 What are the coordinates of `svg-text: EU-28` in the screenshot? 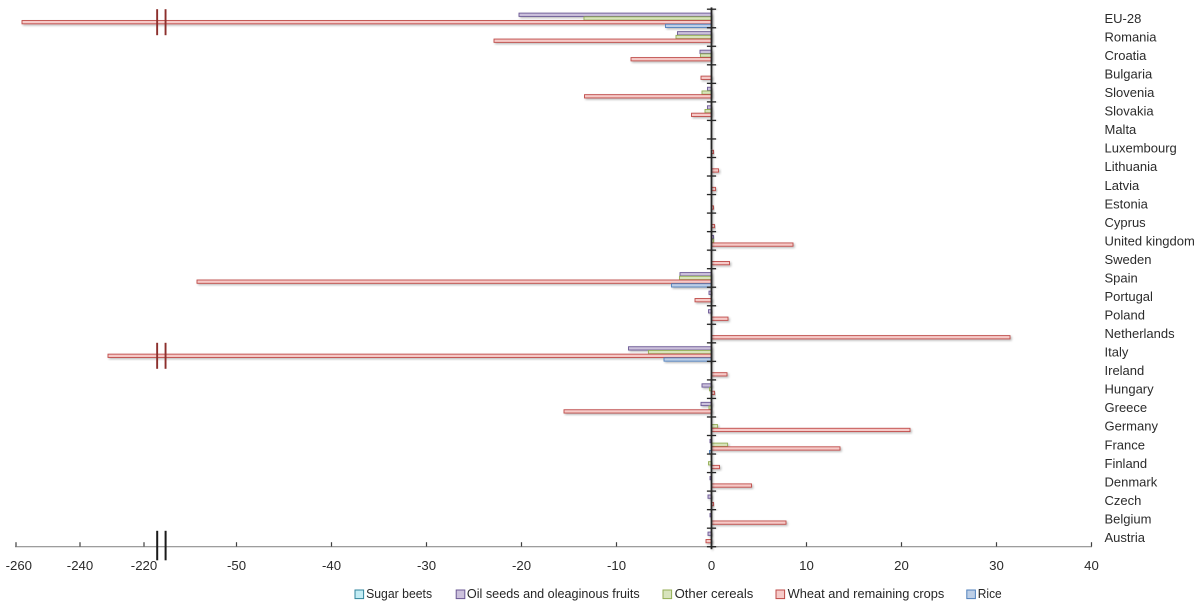 It's located at (1123, 18).